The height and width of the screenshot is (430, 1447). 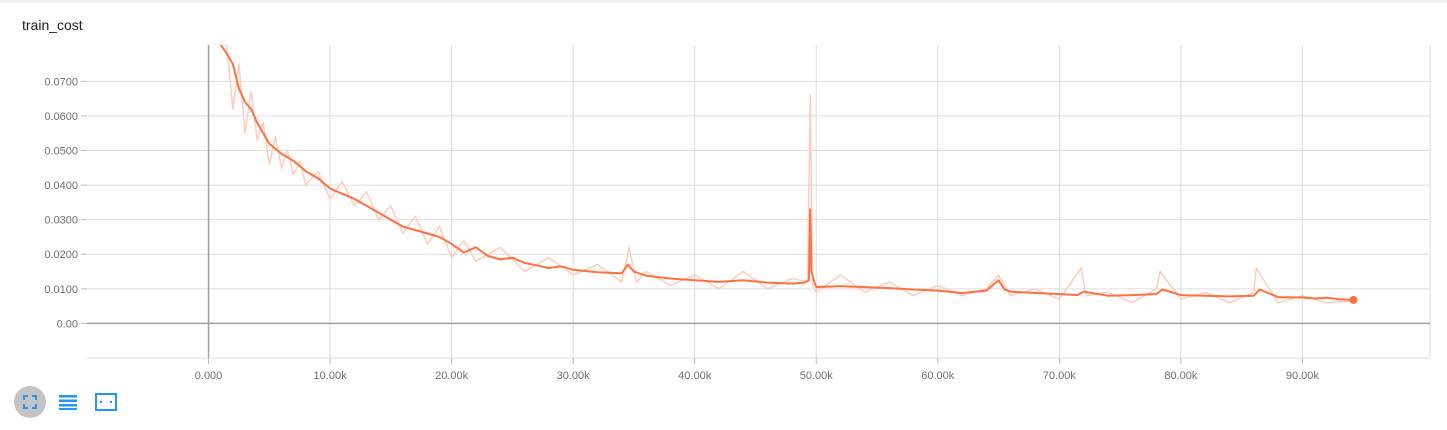 What do you see at coordinates (574, 376) in the screenshot?
I see `x-tick-label: 30.00k` at bounding box center [574, 376].